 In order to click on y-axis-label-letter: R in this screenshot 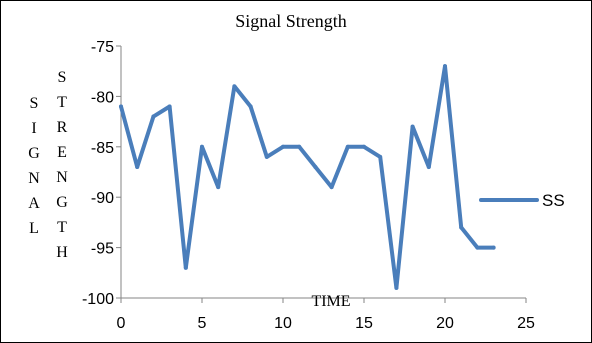, I will do `click(62, 127)`.